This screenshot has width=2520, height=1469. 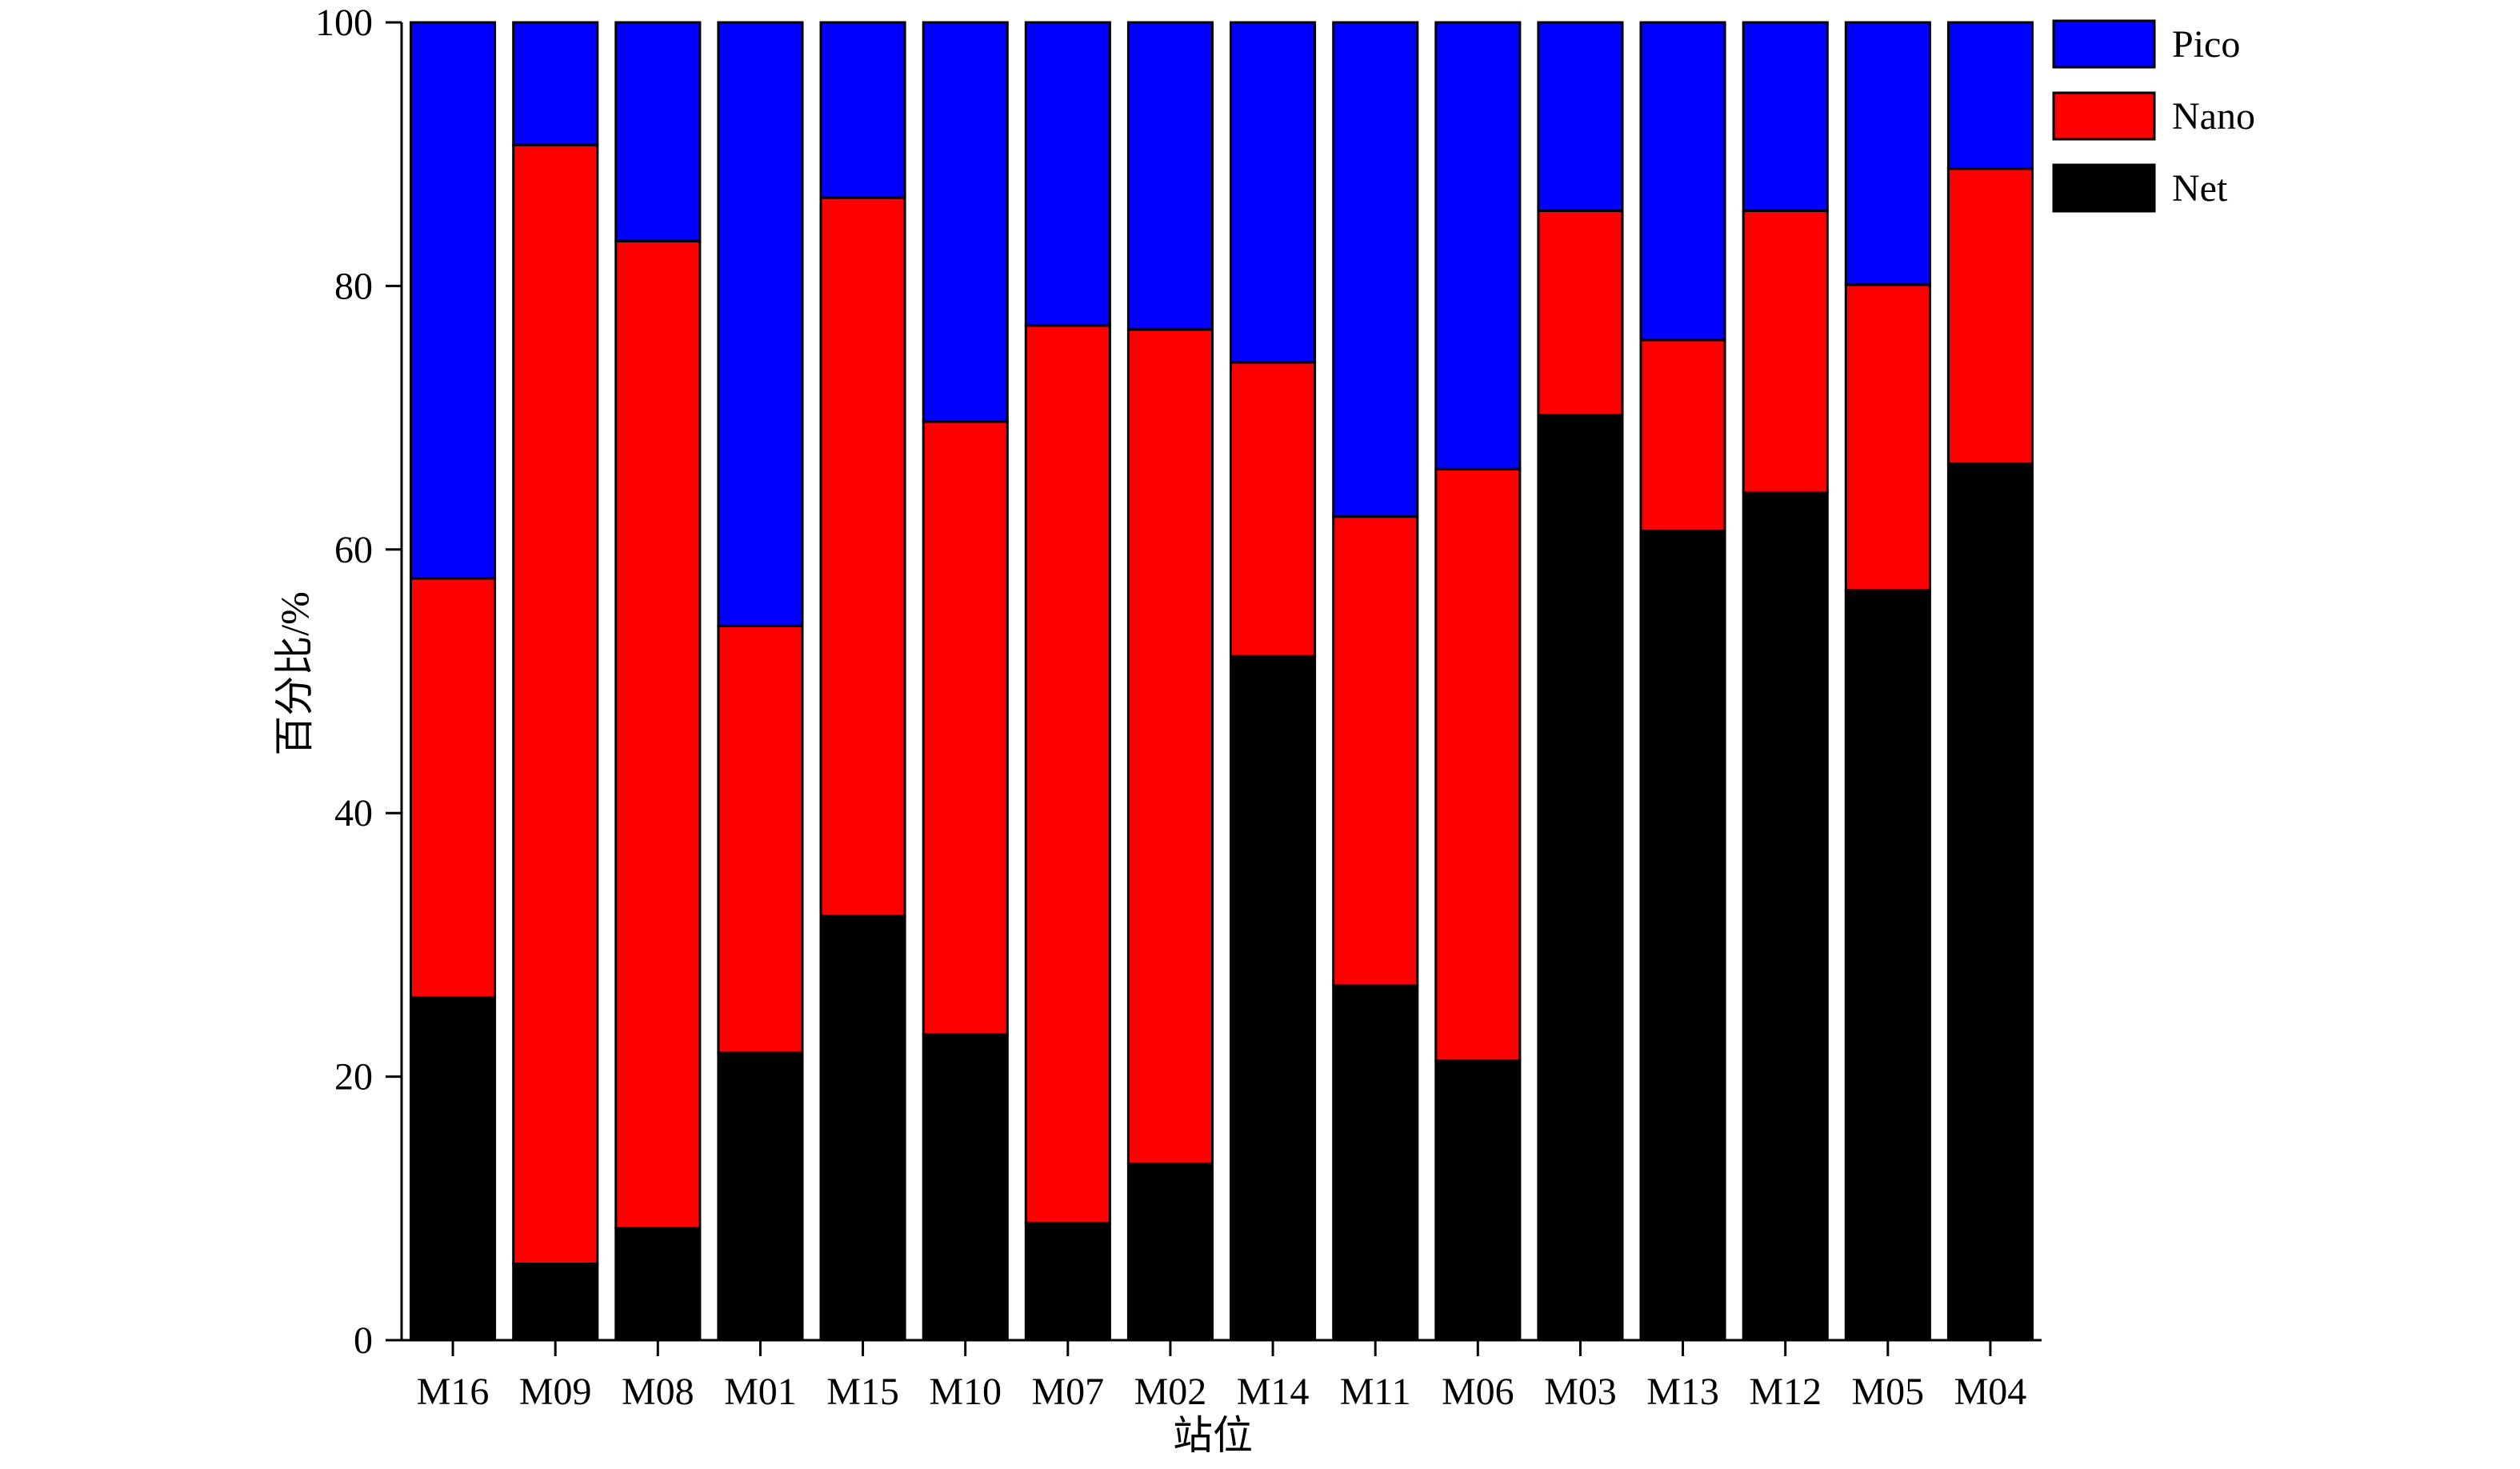 I want to click on legend-label-nano: Nano, so click(x=2213, y=116).